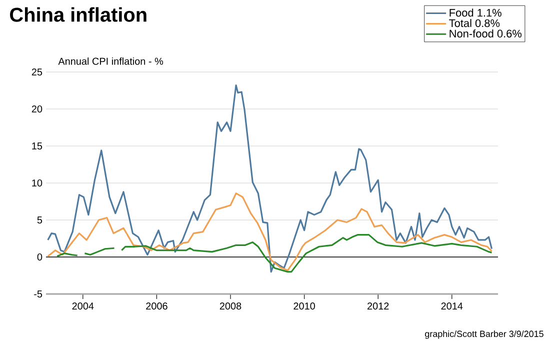  I want to click on legend-label: Food 1.1%, so click(476, 12).